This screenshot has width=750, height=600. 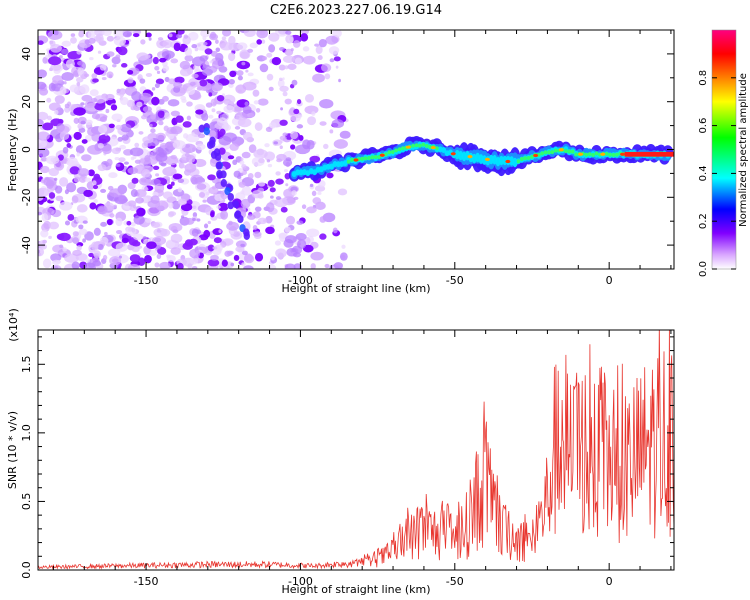 I want to click on snr-y-tick-label: 0.5, so click(x=26, y=502).